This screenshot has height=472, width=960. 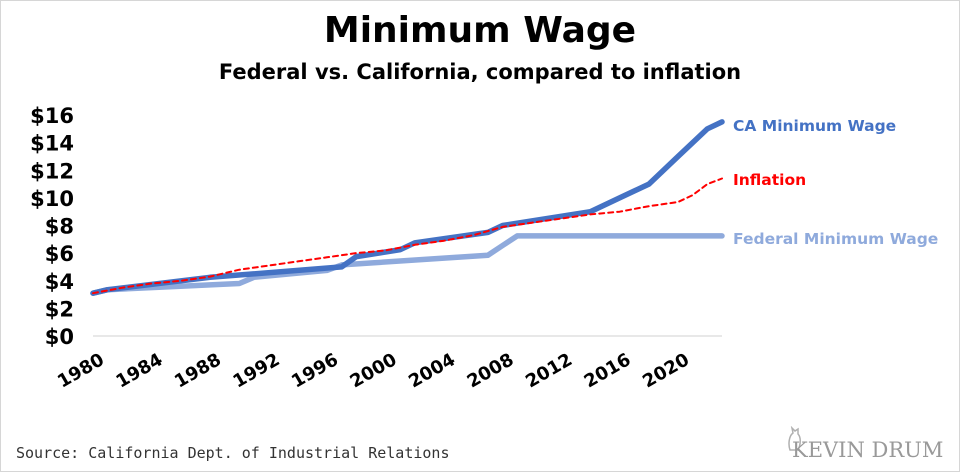 What do you see at coordinates (59, 309) in the screenshot?
I see `y-tick-label: $2` at bounding box center [59, 309].